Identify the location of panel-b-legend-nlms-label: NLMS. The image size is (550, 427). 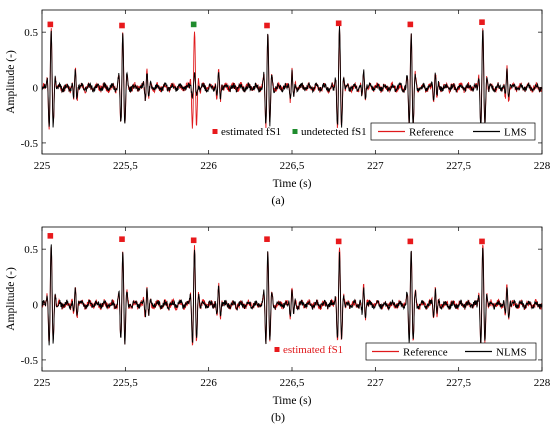
(511, 353).